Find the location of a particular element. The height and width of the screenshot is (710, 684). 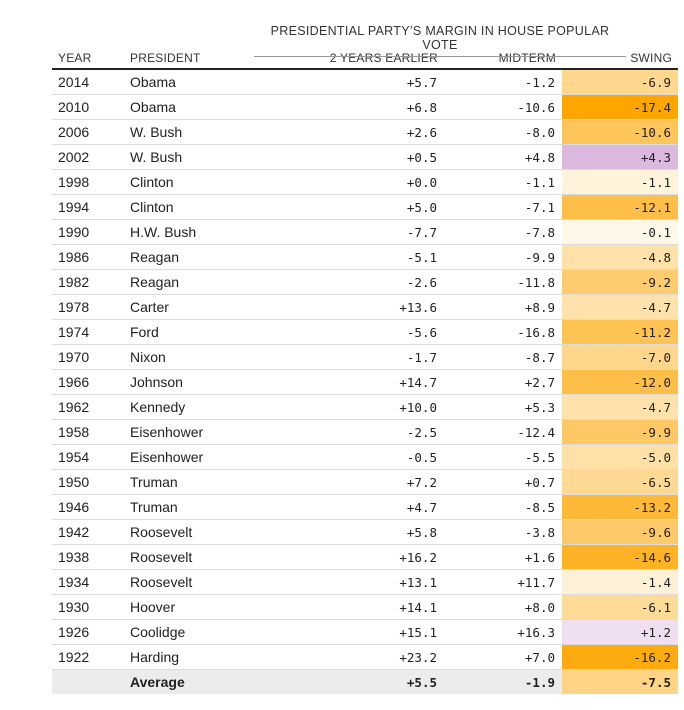

two-years-earlier-cell: +10.0 is located at coordinates (349, 407).